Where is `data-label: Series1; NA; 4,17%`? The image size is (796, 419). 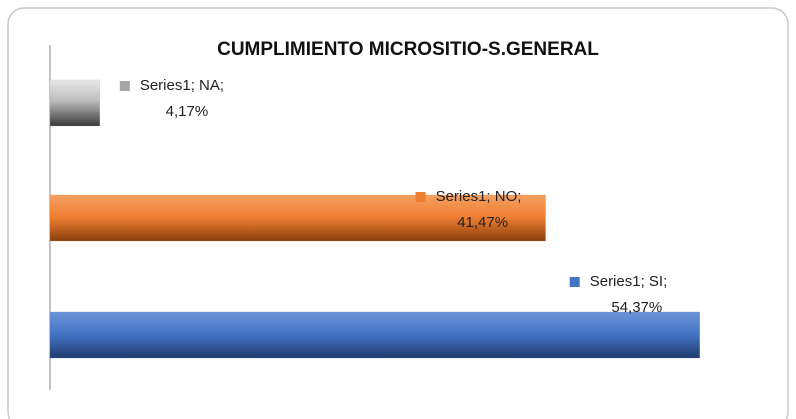 data-label: Series1; NA; 4,17% is located at coordinates (182, 98).